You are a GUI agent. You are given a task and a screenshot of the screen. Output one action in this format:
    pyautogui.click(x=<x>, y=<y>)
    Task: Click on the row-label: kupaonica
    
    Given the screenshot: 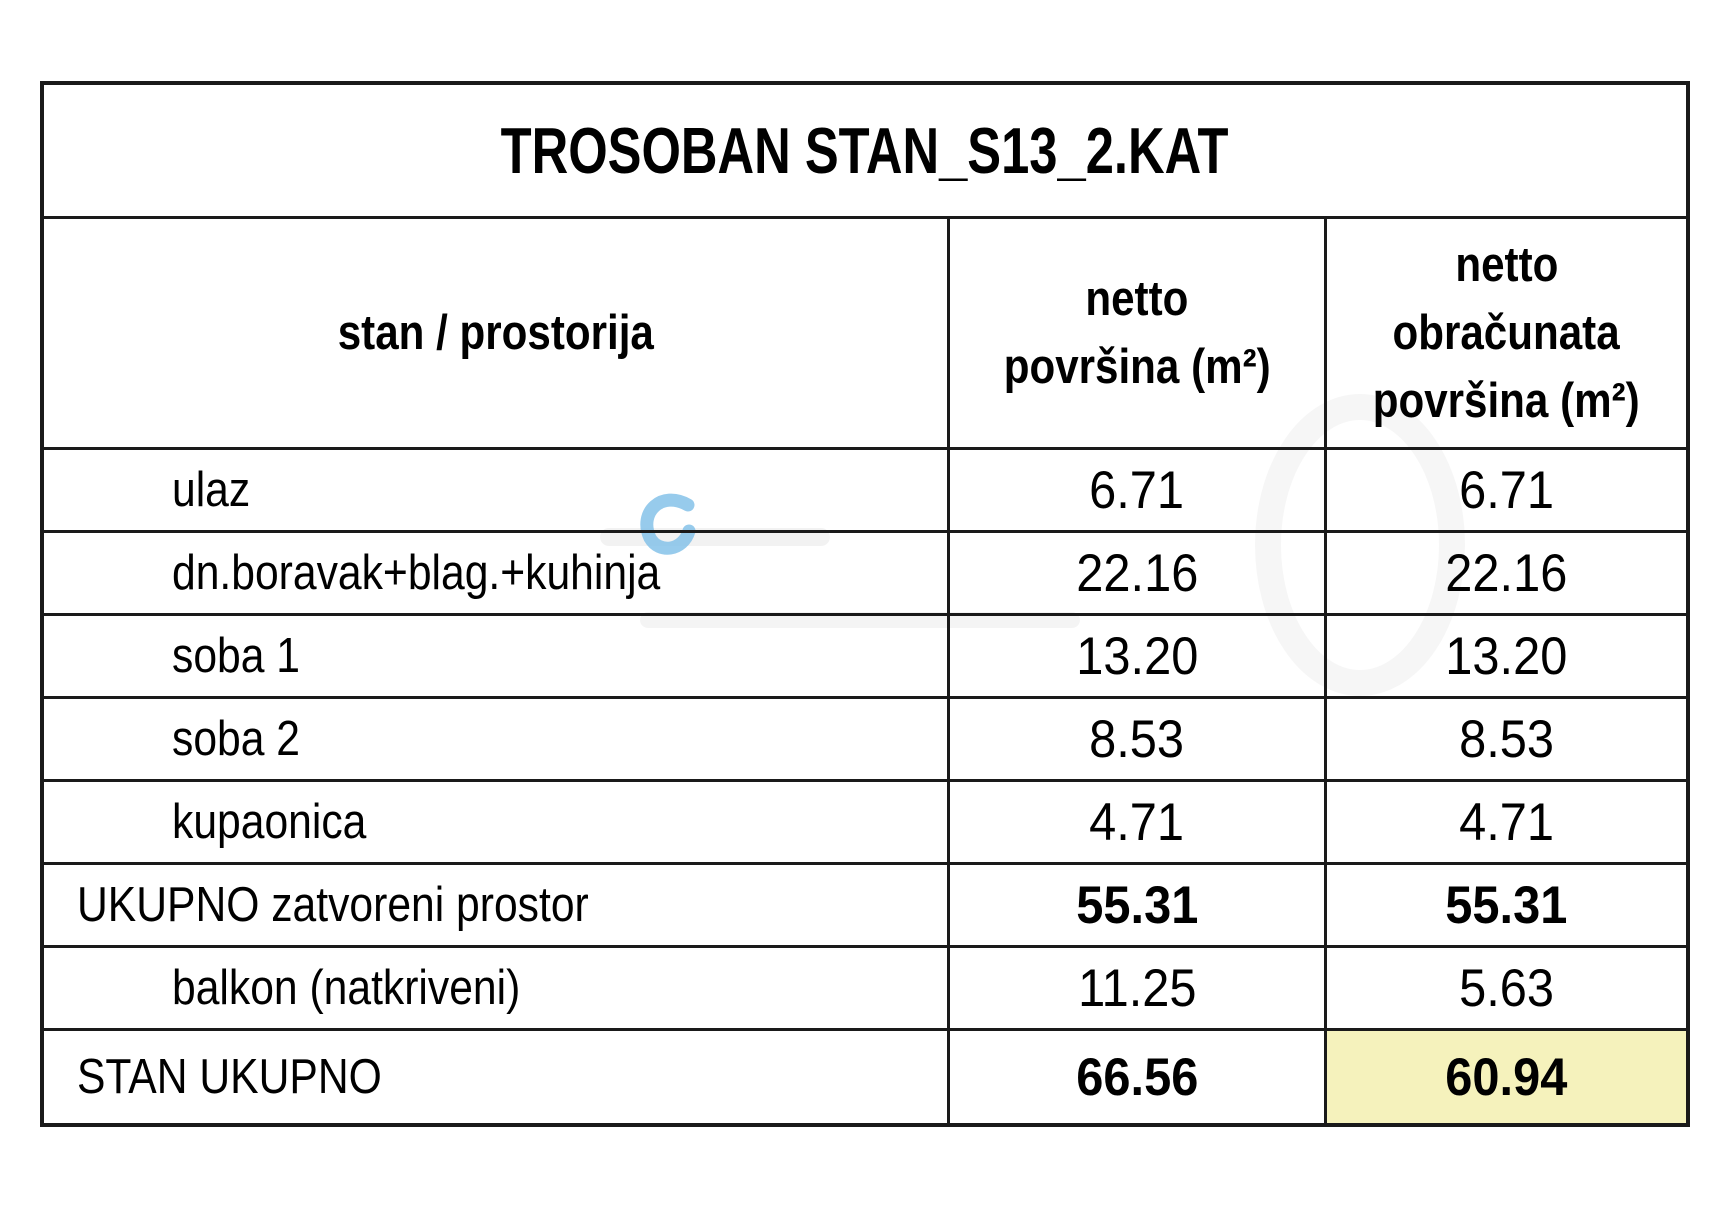 What is the action you would take?
    pyautogui.click(x=269, y=822)
    